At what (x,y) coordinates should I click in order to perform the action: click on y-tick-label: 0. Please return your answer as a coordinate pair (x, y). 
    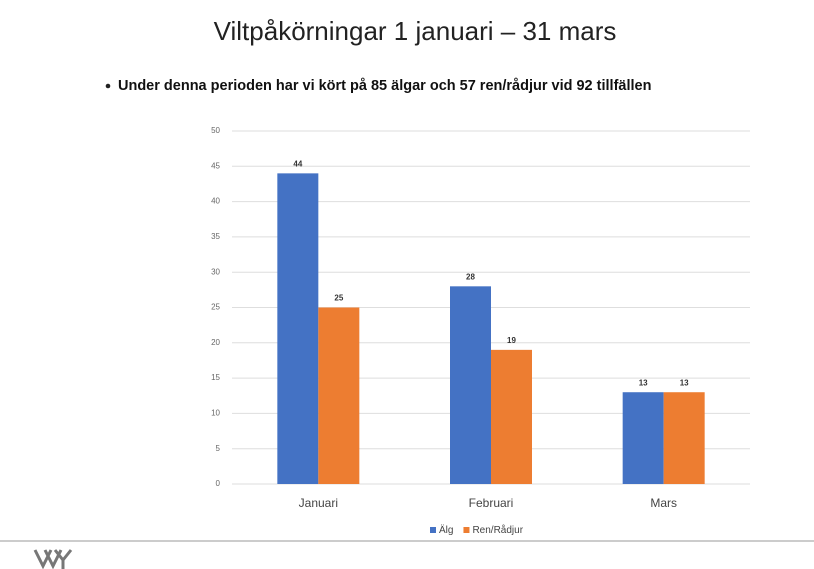
    Looking at the image, I should click on (218, 483).